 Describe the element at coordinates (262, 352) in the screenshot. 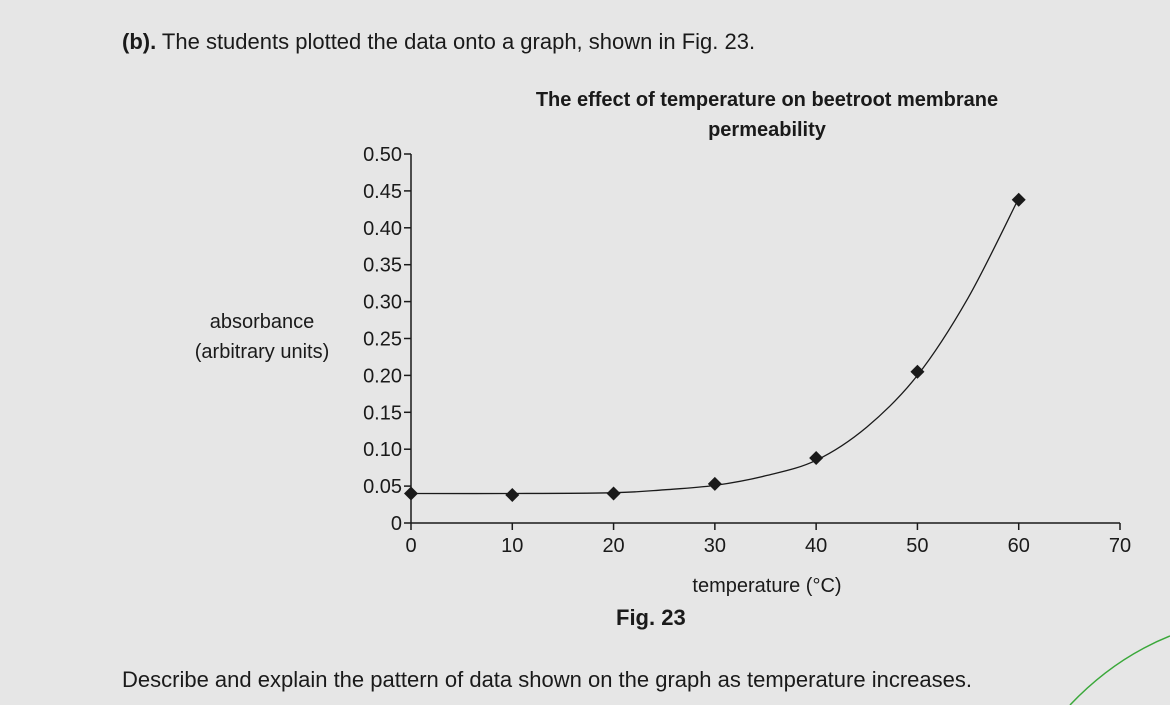

I see `y-axis-label-line-2: (arbitrary units)` at that location.